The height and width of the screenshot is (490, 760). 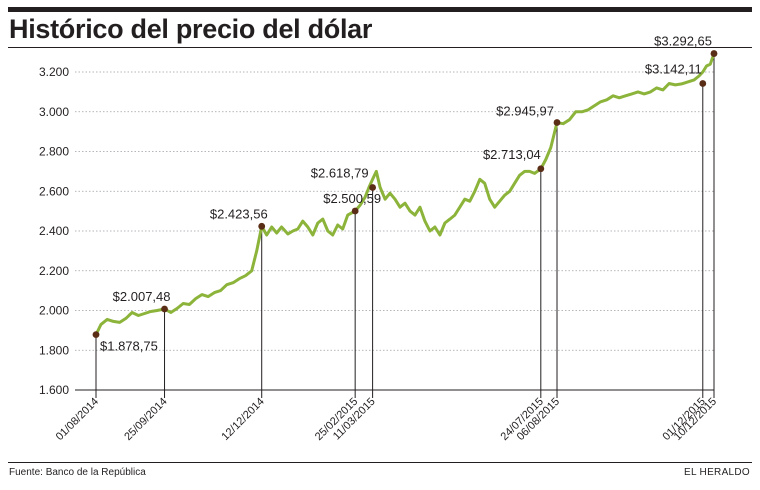 What do you see at coordinates (673, 69) in the screenshot?
I see `data-point-label: $3.142,11` at bounding box center [673, 69].